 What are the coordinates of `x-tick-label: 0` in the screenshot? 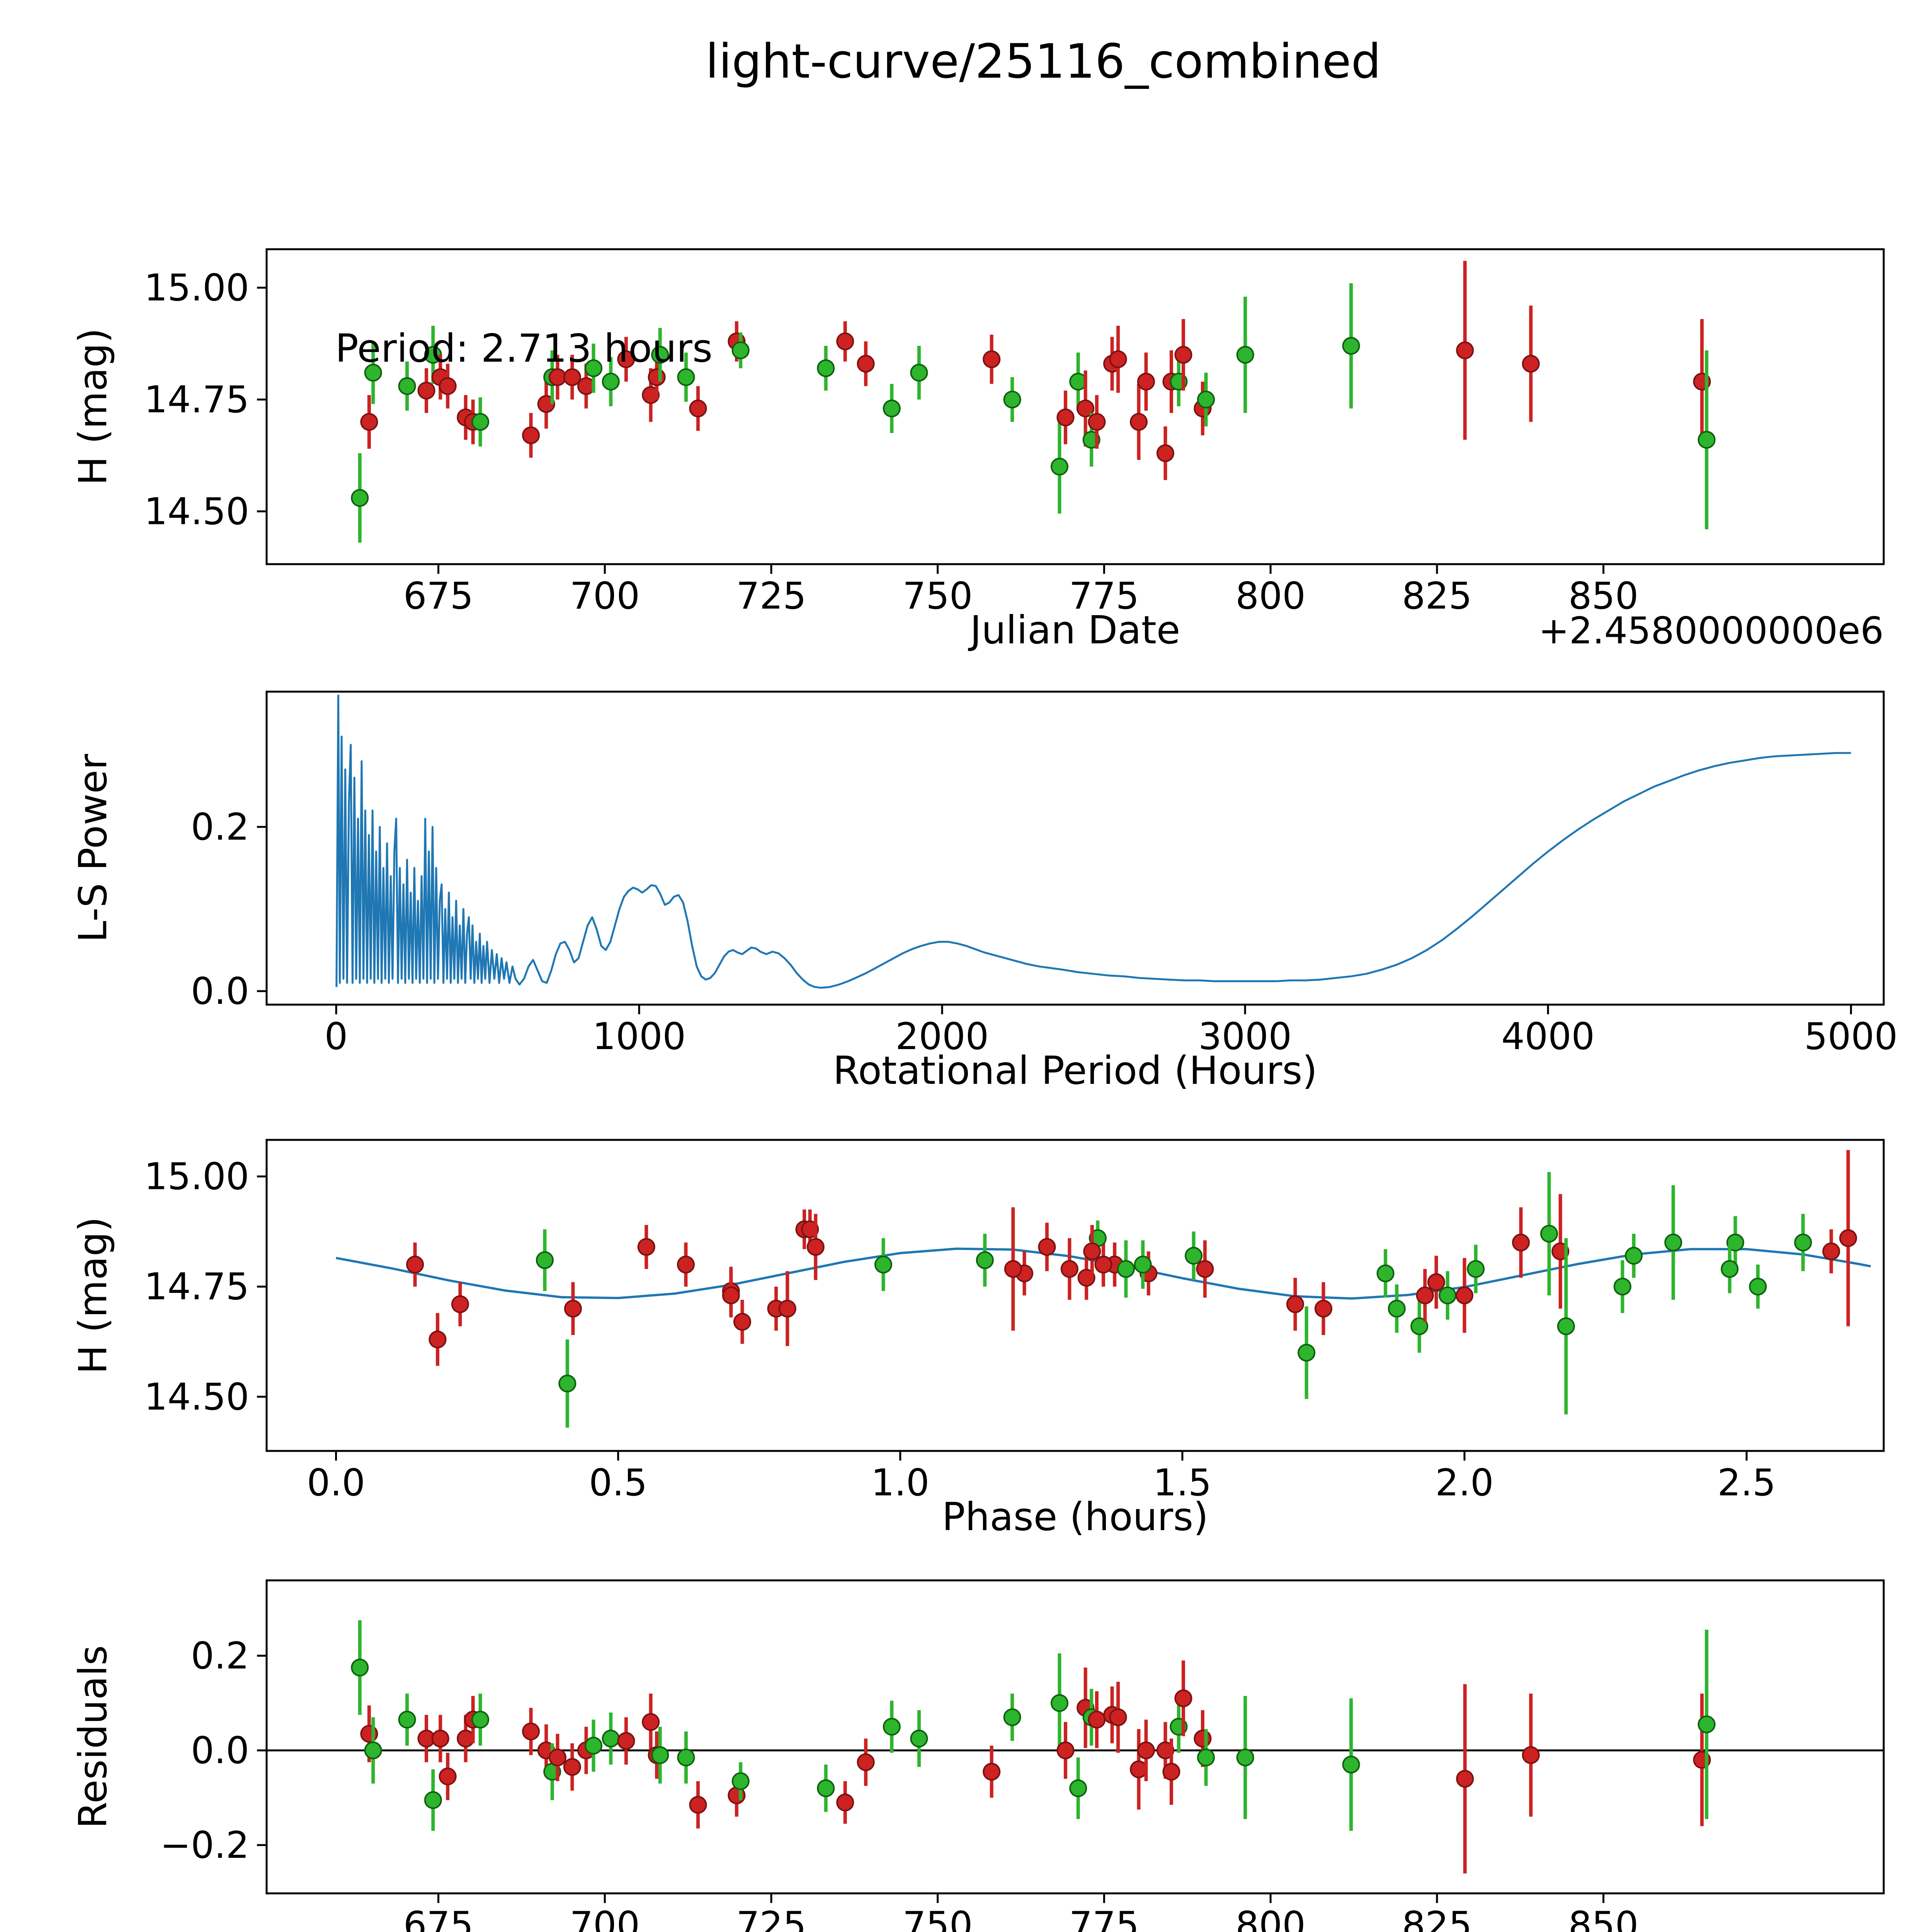 It's located at (337, 1036).